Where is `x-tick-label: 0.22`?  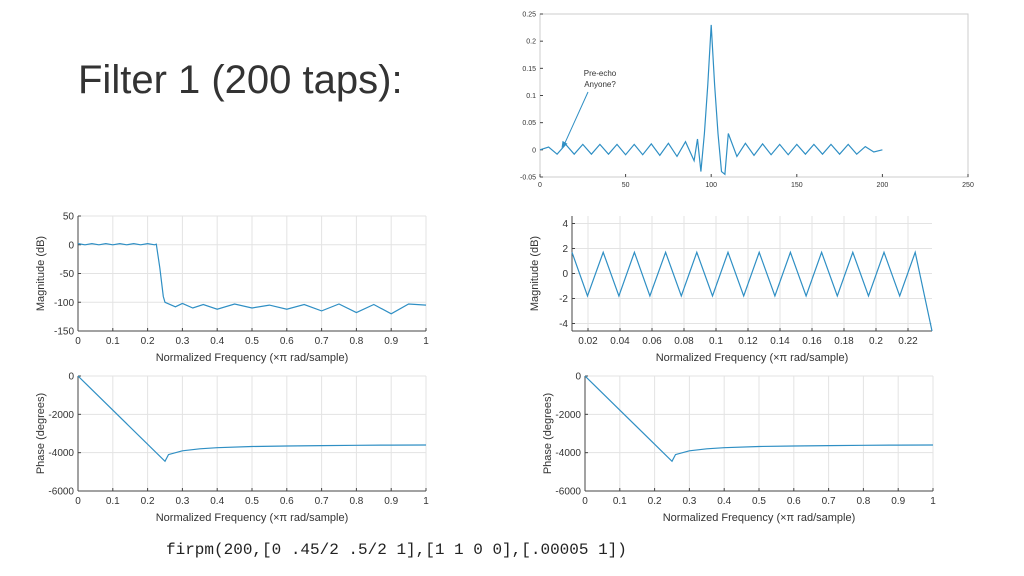
x-tick-label: 0.22 is located at coordinates (908, 341).